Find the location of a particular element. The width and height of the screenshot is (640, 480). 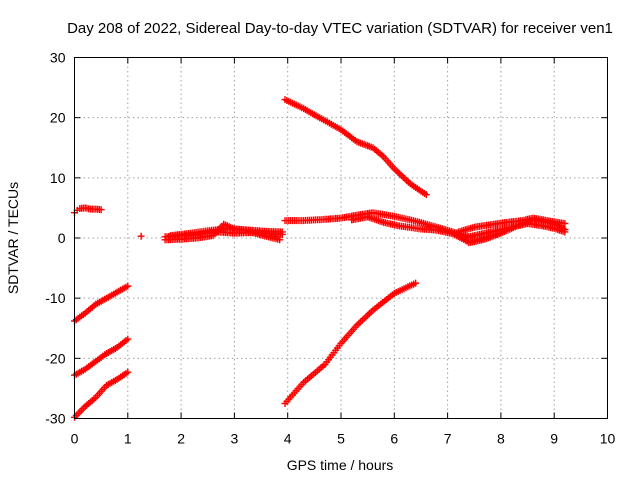

series-track-j is located at coordinates (377, 225).